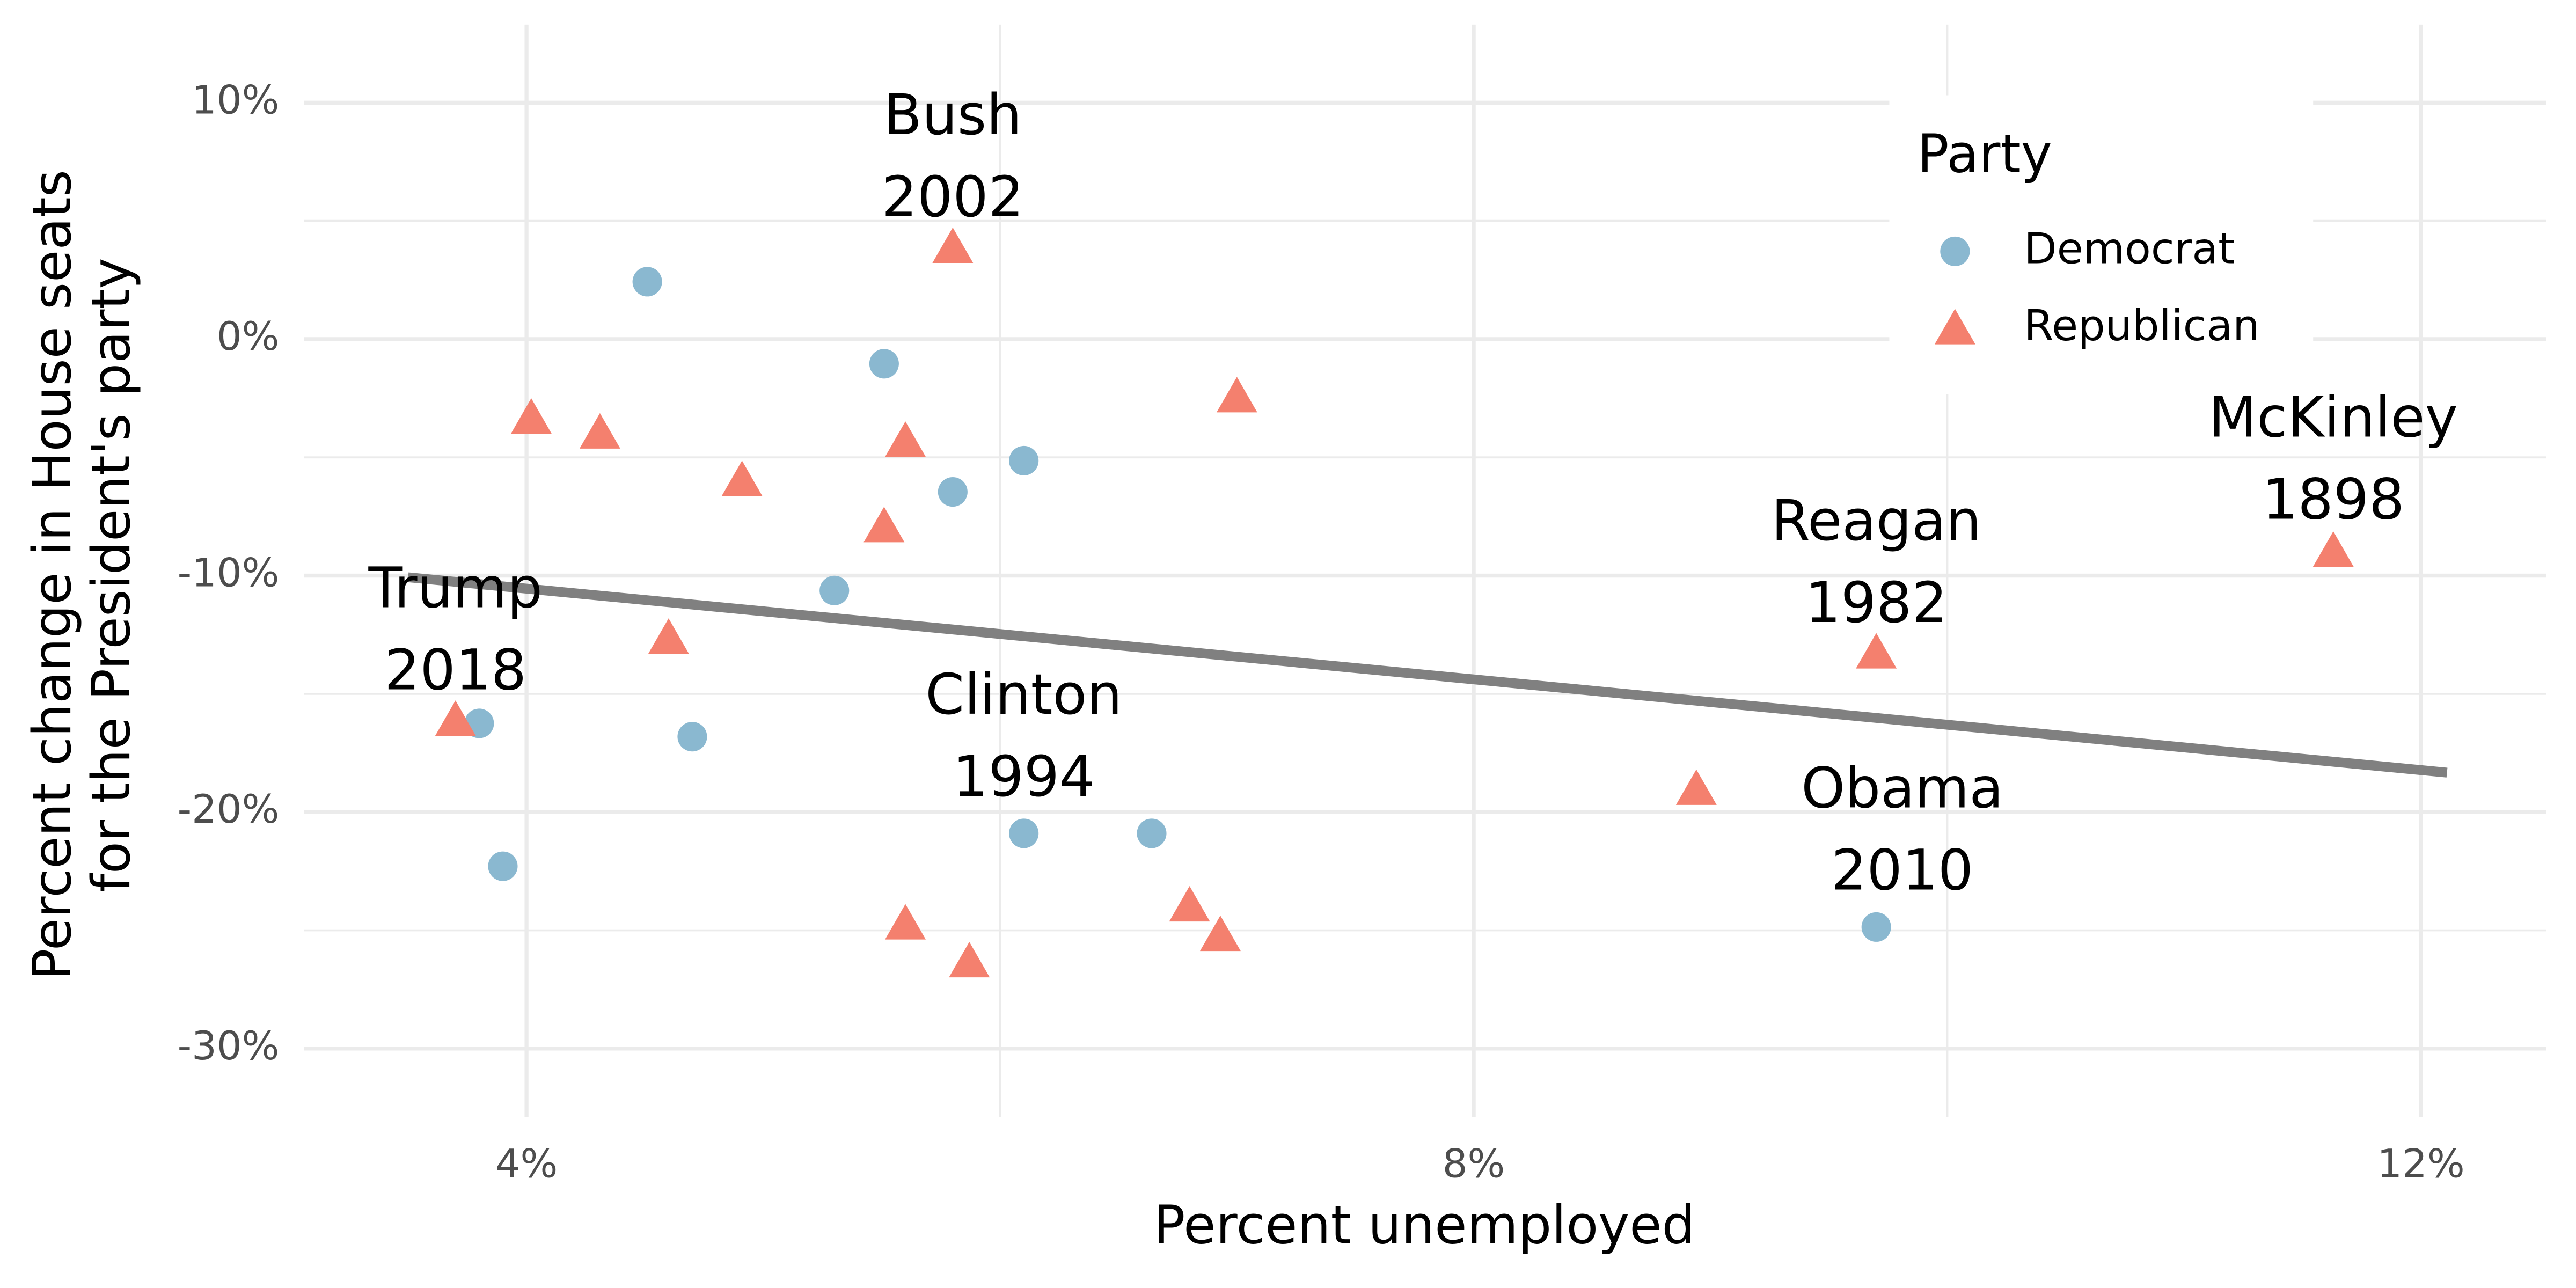  I want to click on legend-label: Democrat, so click(2129, 248).